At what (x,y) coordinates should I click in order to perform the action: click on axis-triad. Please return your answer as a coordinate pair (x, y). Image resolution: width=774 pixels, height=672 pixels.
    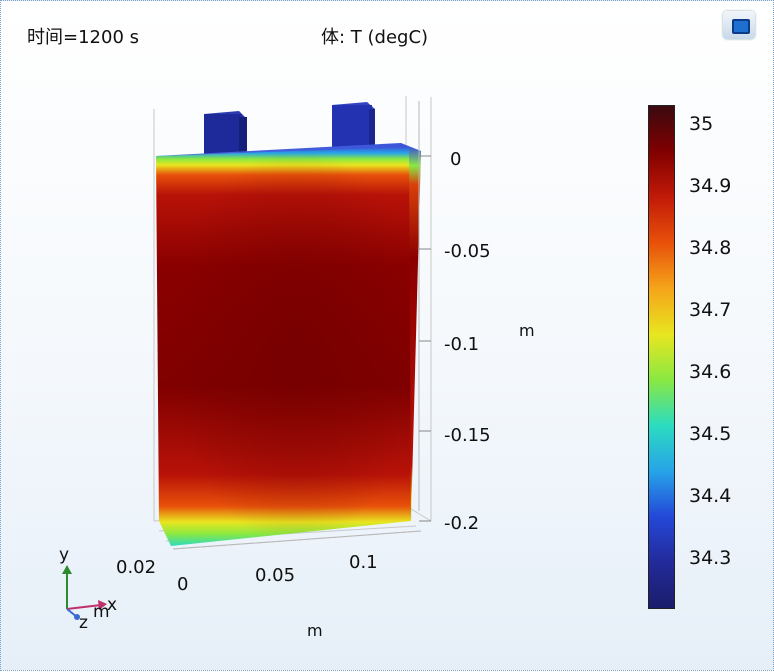
    Looking at the image, I should click on (84, 592).